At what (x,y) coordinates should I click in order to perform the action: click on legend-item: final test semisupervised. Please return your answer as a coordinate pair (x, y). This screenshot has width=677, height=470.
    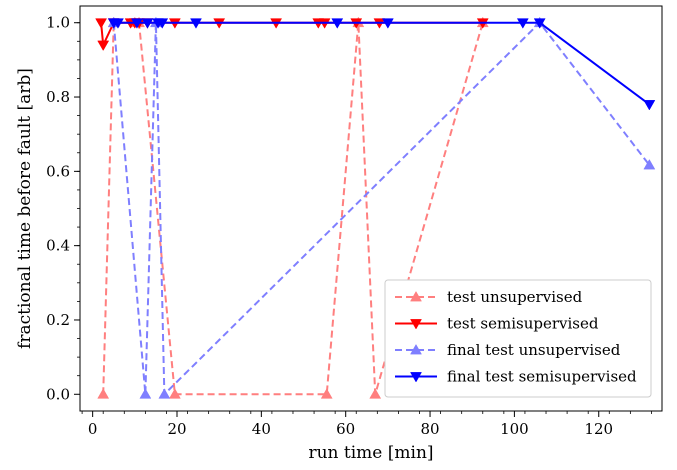
    Looking at the image, I should click on (516, 377).